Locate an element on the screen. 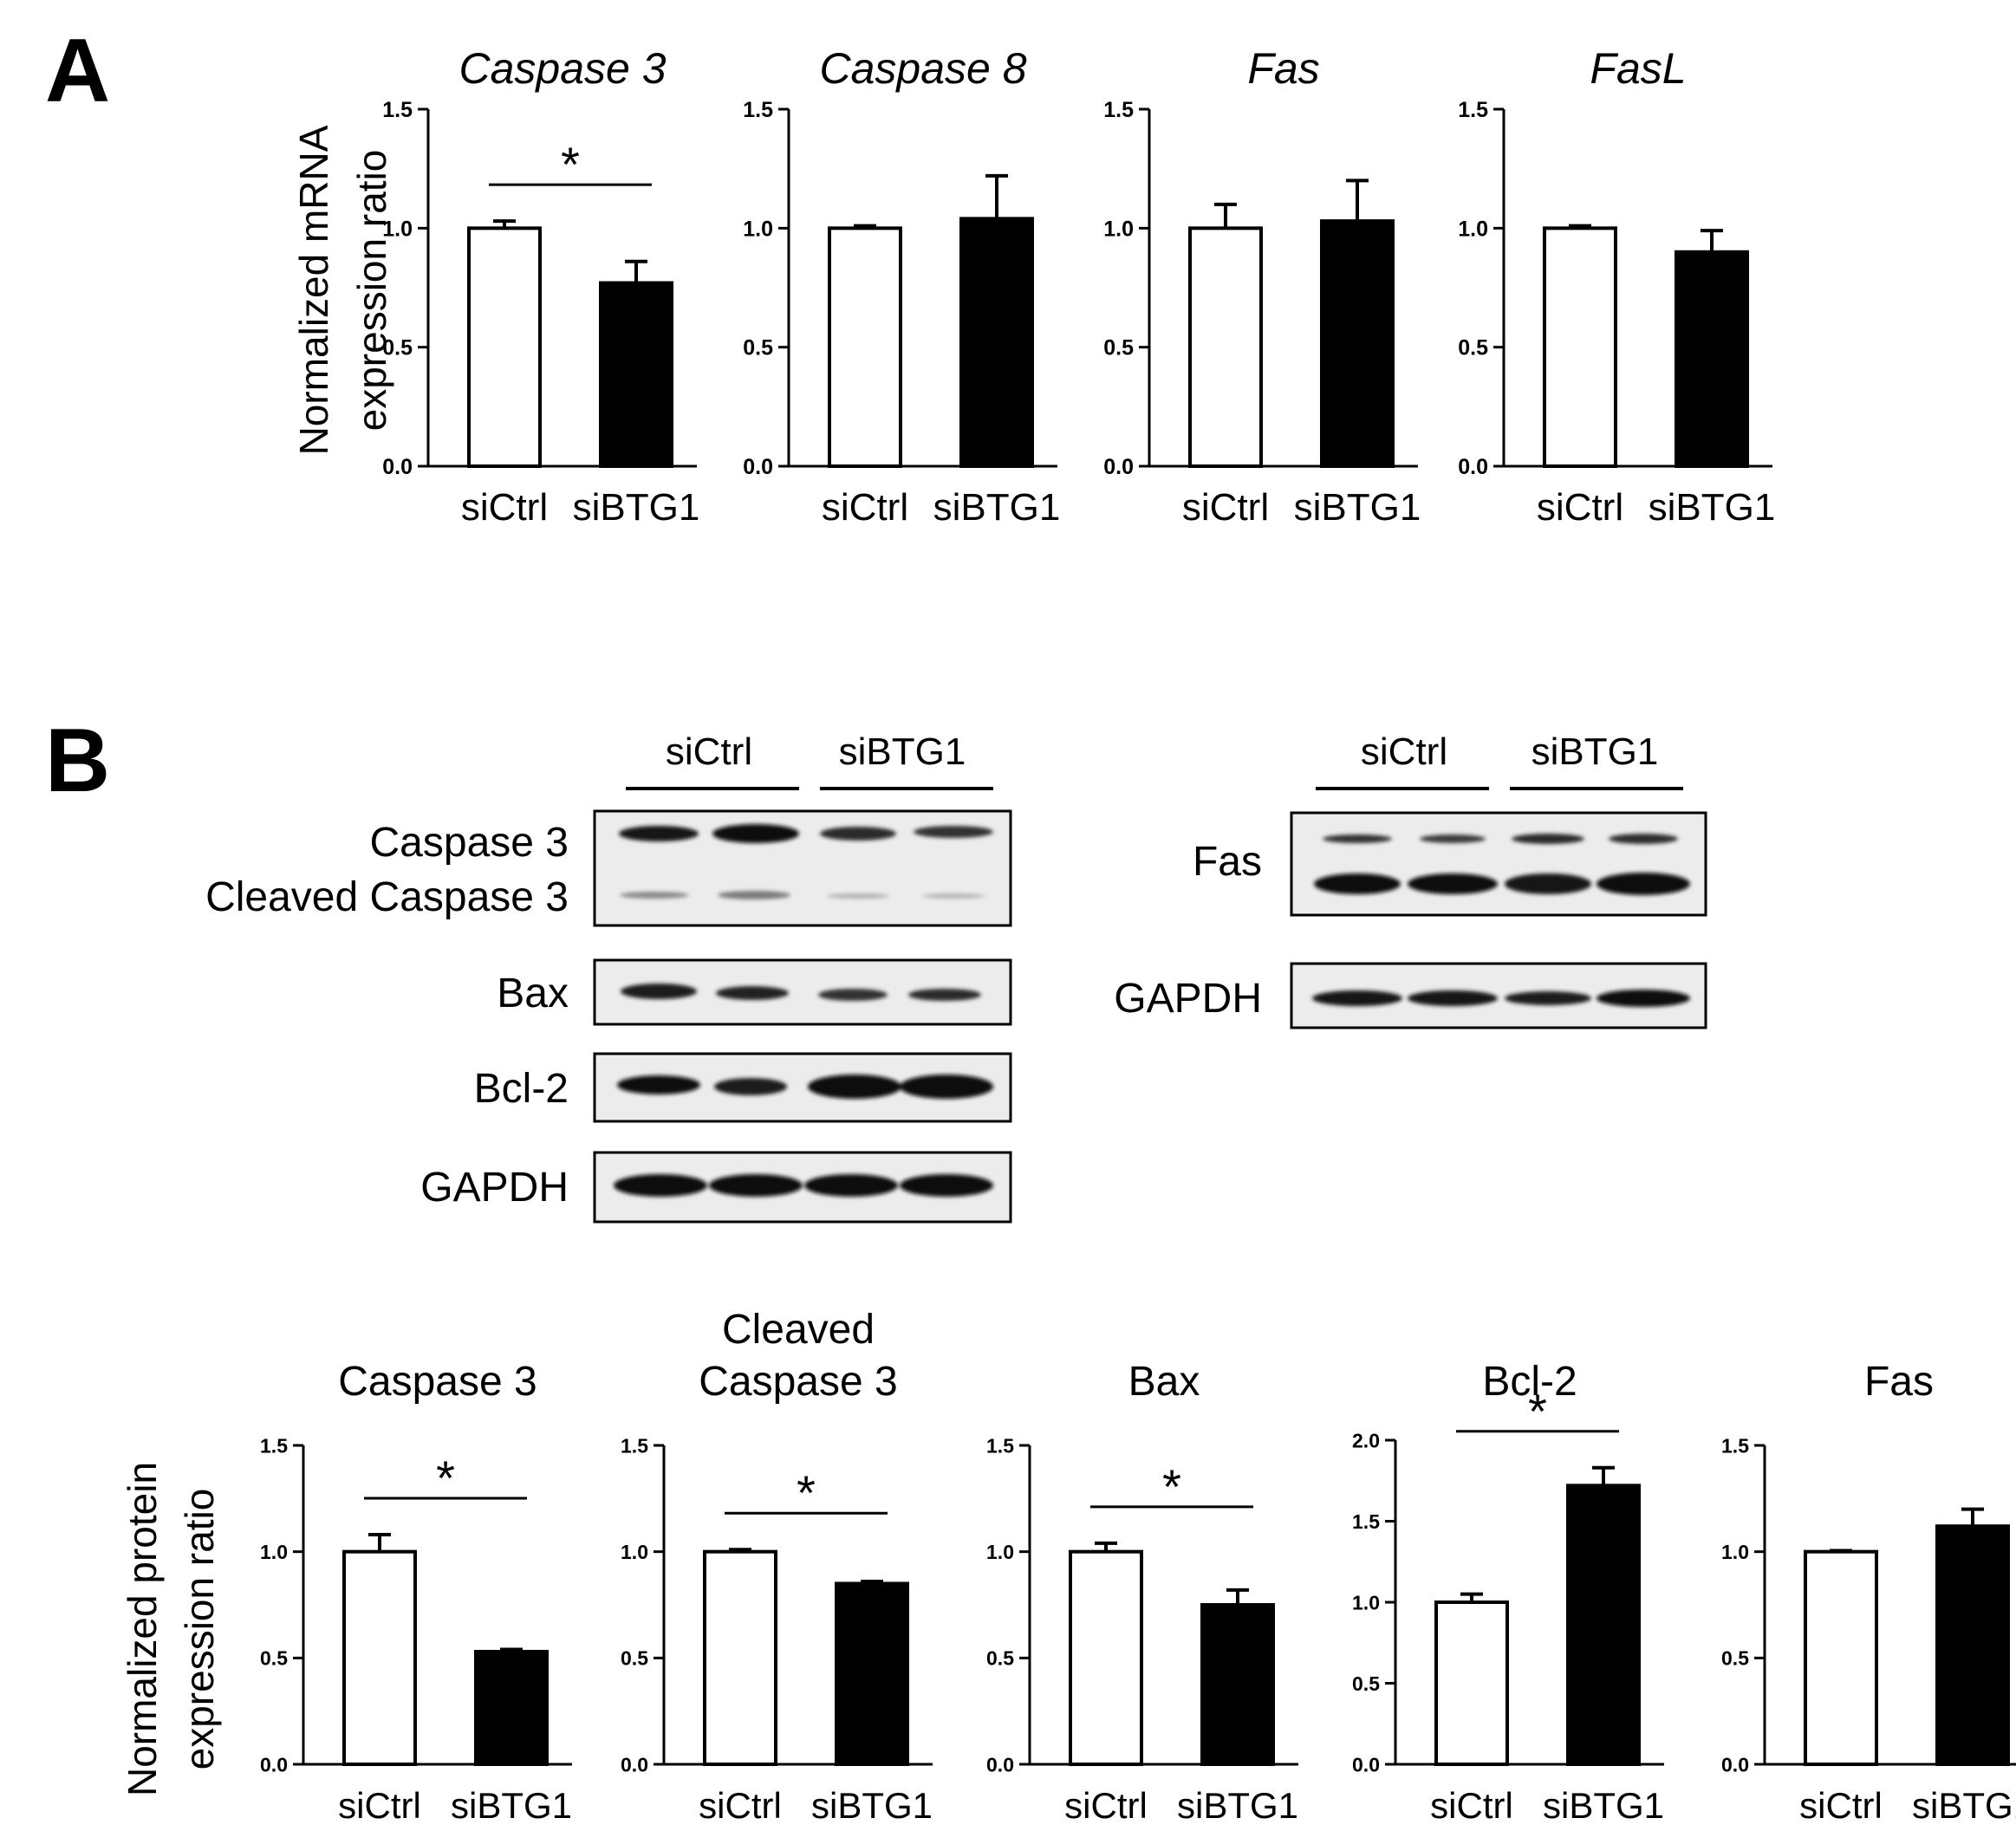 Image resolution: width=2016 pixels, height=1844 pixels. bar-chart-5: 0.0 0.5 1.0 1.5 siCtrl siBTG1 Caspase 3 * is located at coordinates (416, 1592).